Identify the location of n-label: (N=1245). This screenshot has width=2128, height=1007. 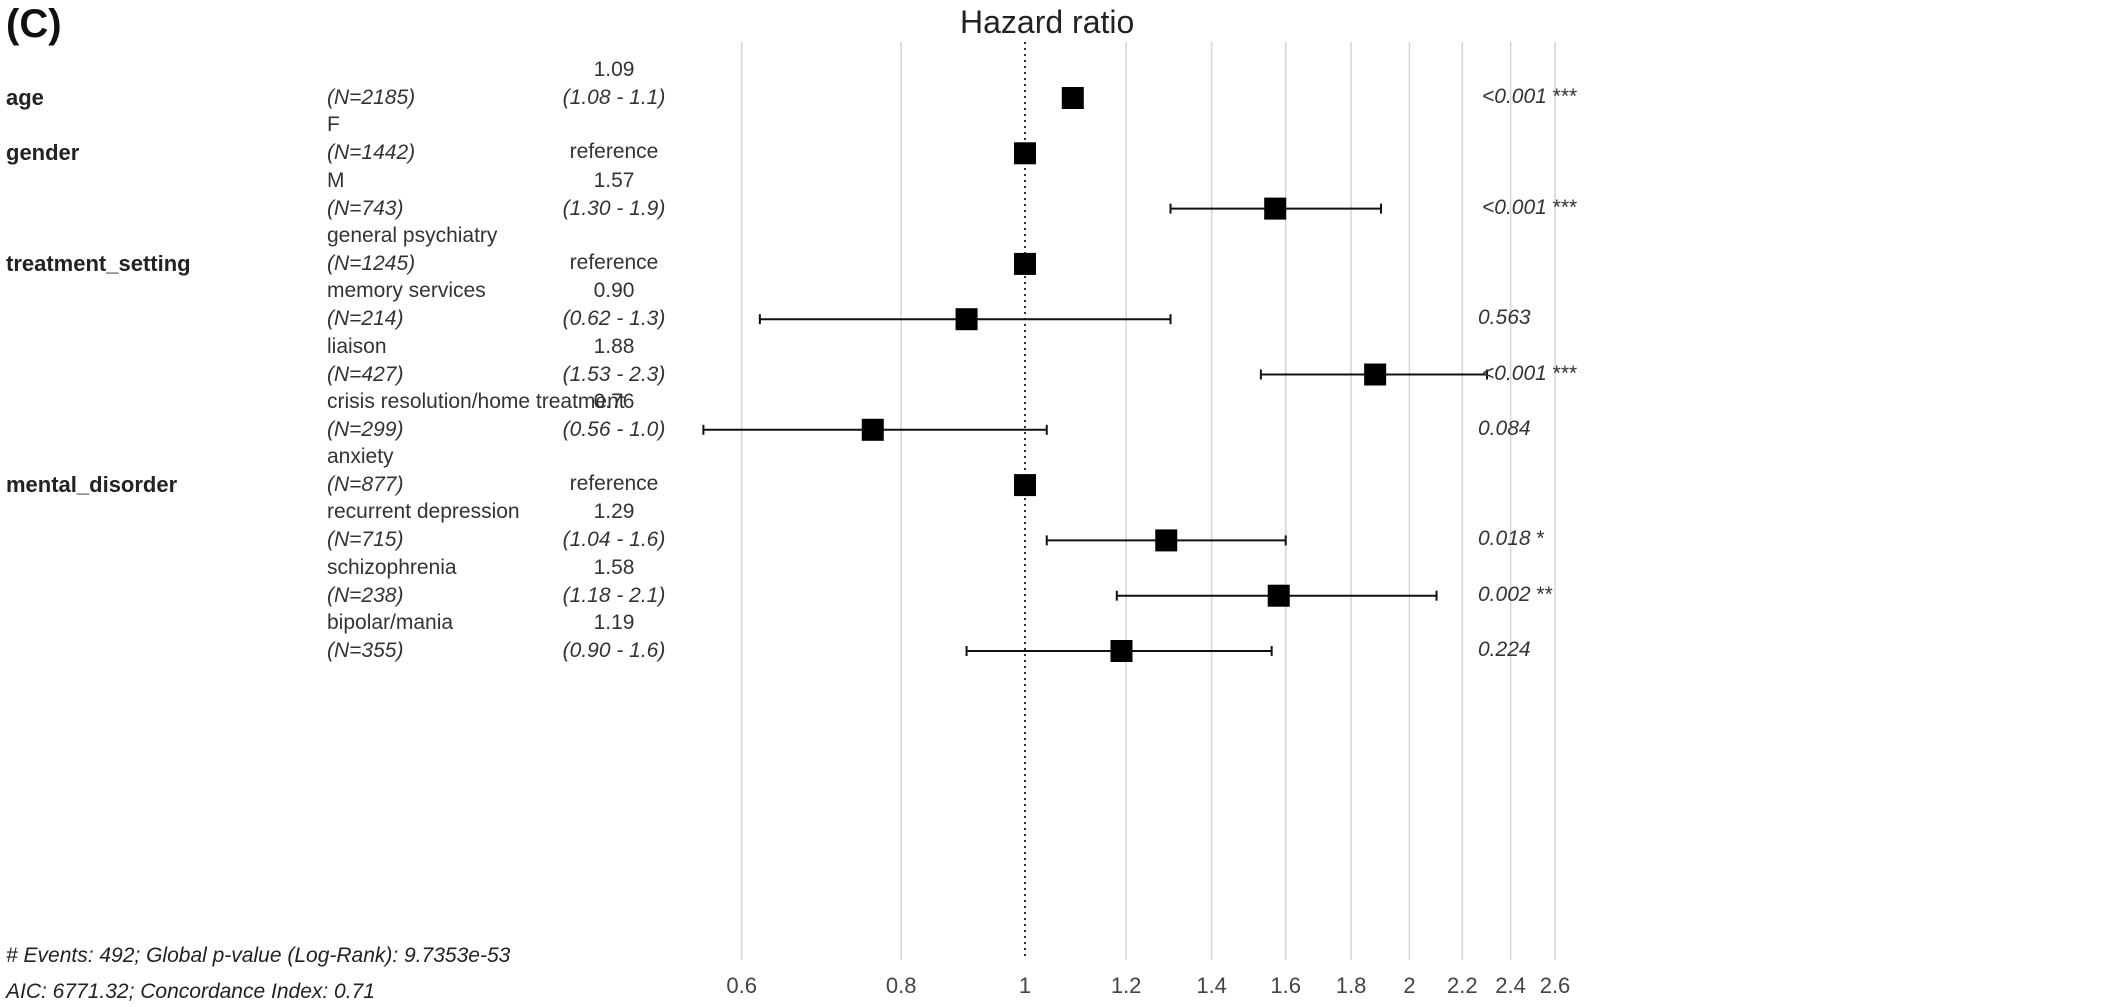
(371, 263).